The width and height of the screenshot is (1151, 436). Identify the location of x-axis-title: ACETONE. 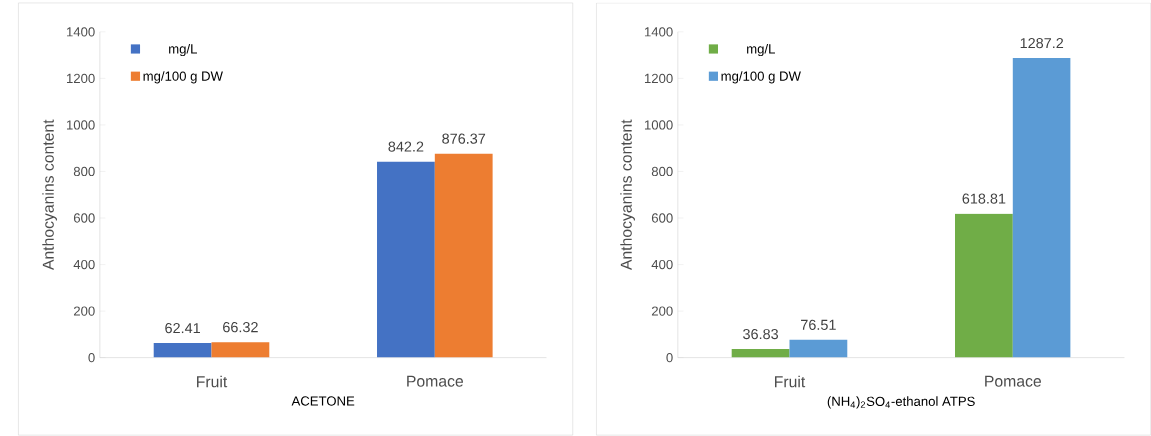
(323, 401).